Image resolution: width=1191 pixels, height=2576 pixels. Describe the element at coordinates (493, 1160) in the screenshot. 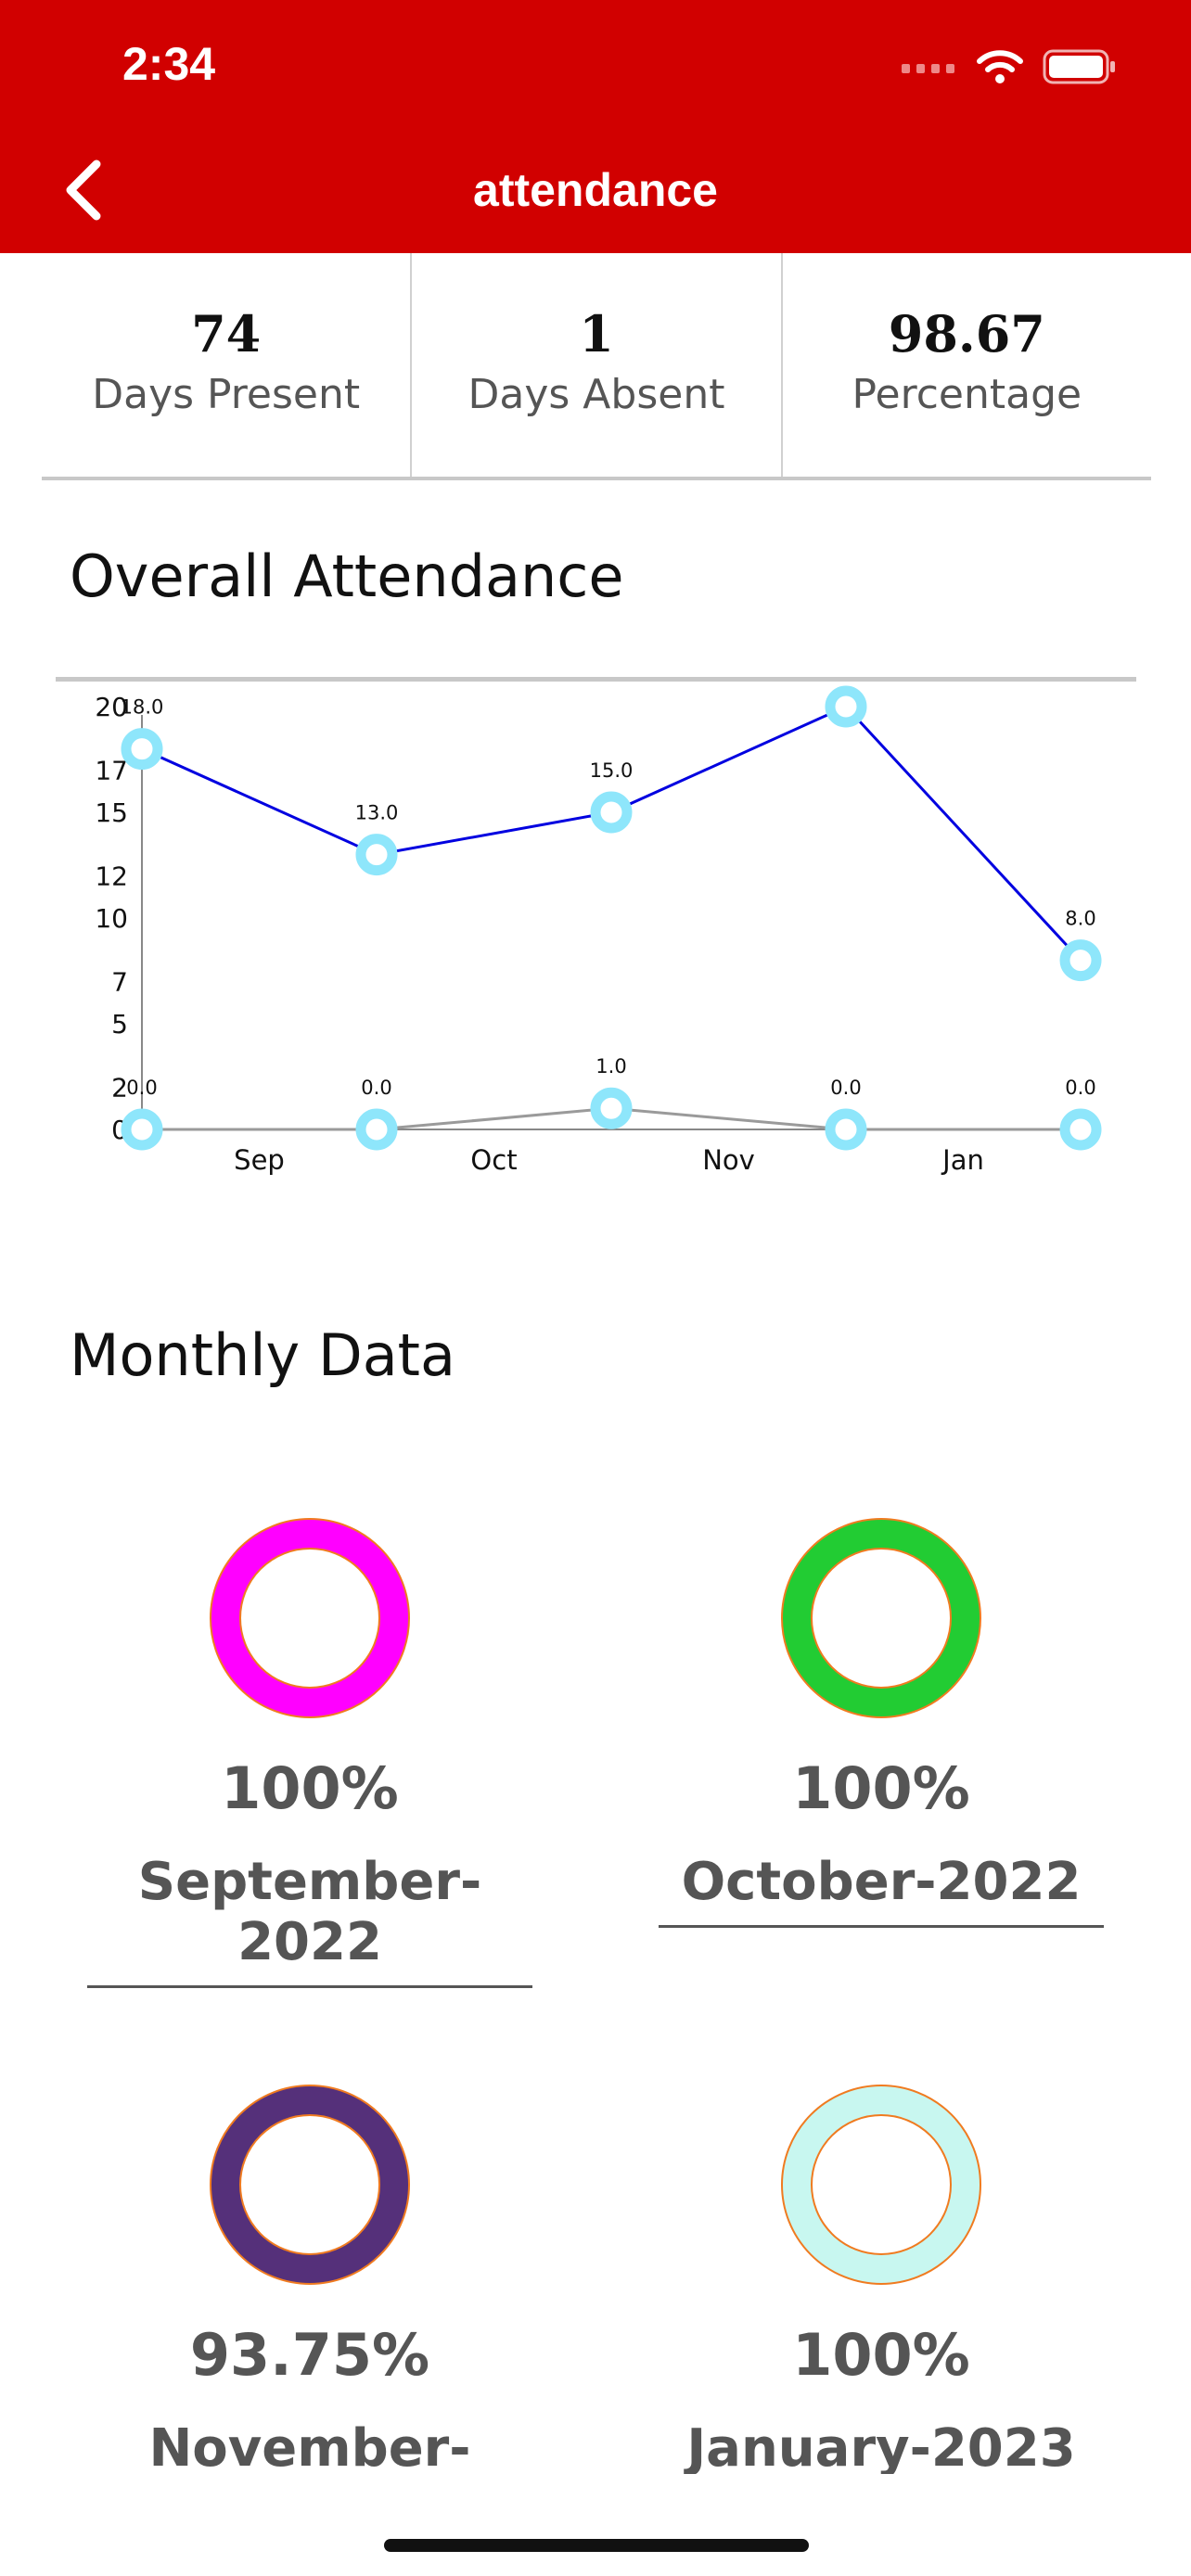

I see `x-tick-label: Oct` at that location.